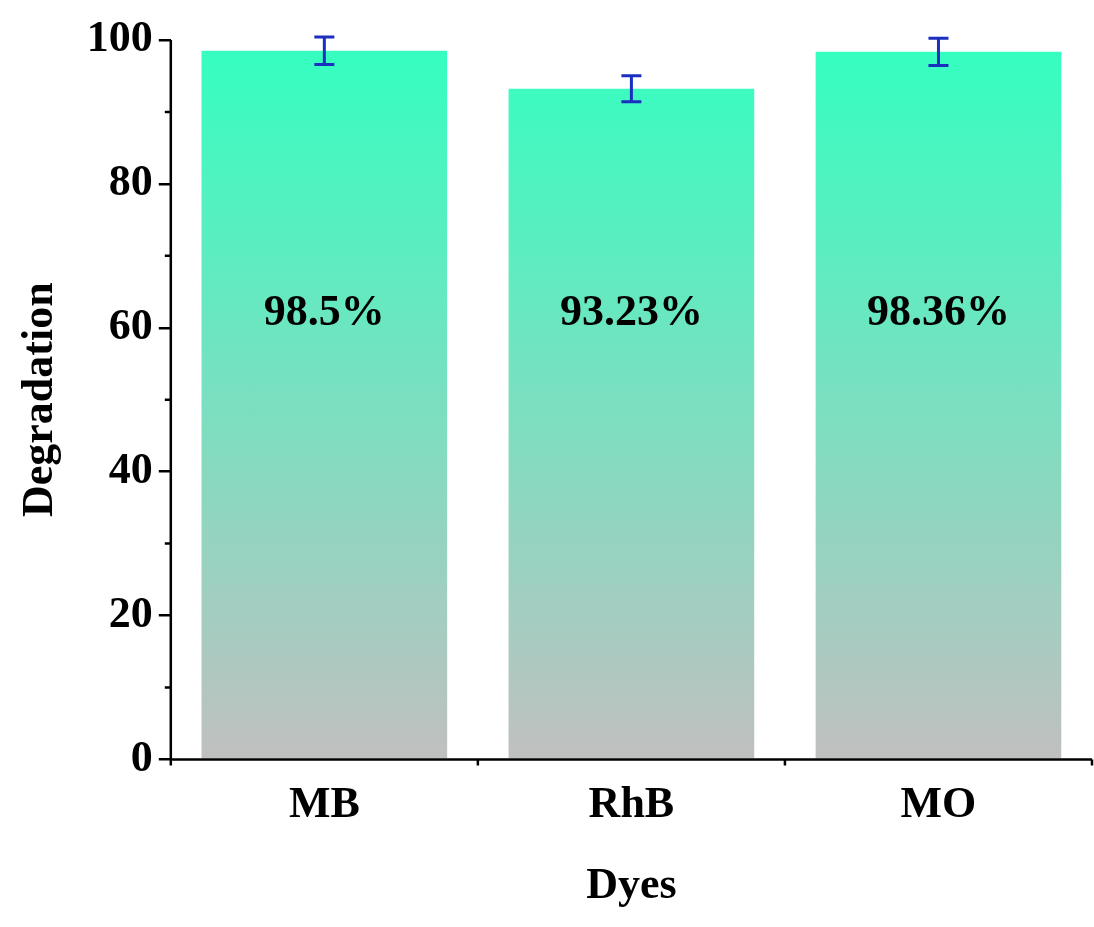  I want to click on x-tick-label: RhB, so click(631, 803).